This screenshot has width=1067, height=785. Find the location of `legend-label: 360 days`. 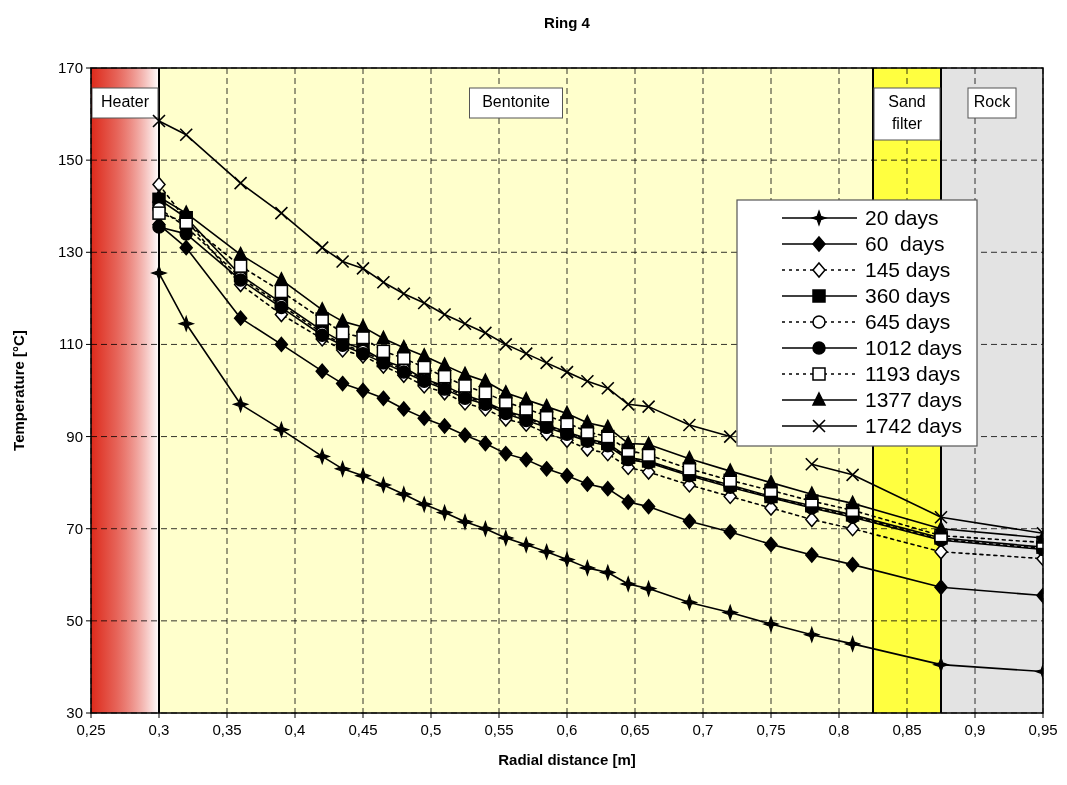

legend-label: 360 days is located at coordinates (908, 295).